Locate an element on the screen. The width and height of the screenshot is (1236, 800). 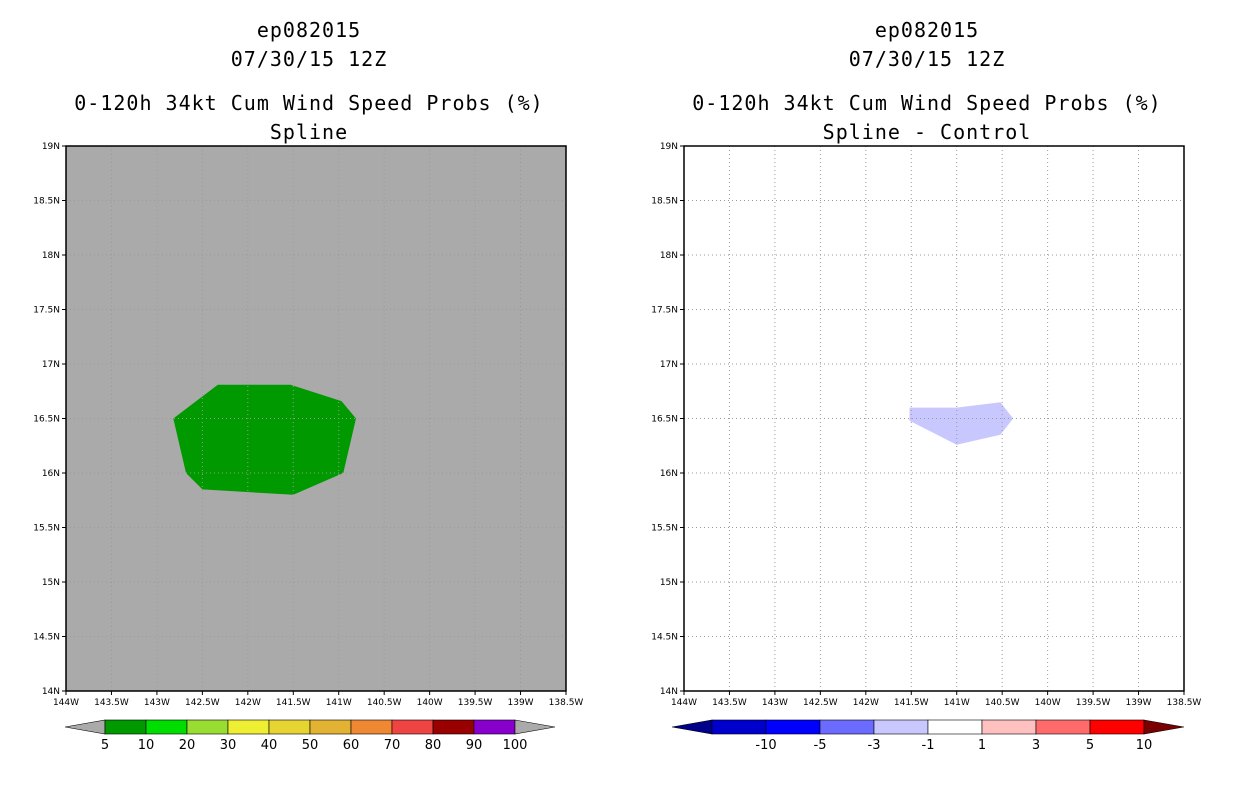
colorbar-label: 20 is located at coordinates (187, 745).